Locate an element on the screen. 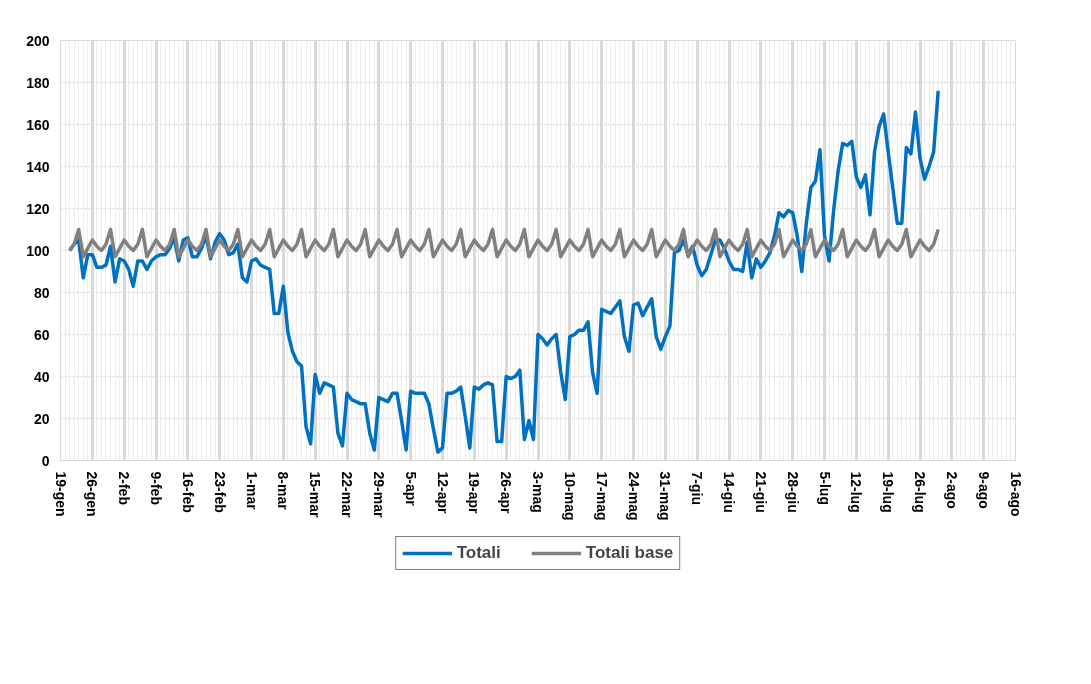 The image size is (1091, 684). x-tick-label: 15-mar is located at coordinates (315, 494).